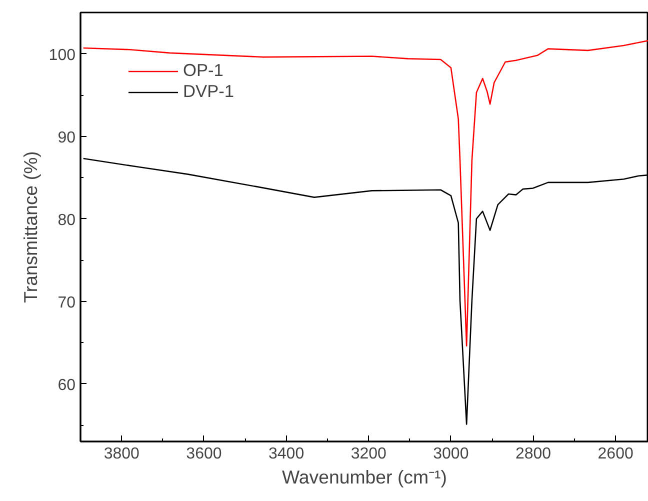 The width and height of the screenshot is (648, 501). I want to click on x-tick-label: 3000, so click(451, 454).